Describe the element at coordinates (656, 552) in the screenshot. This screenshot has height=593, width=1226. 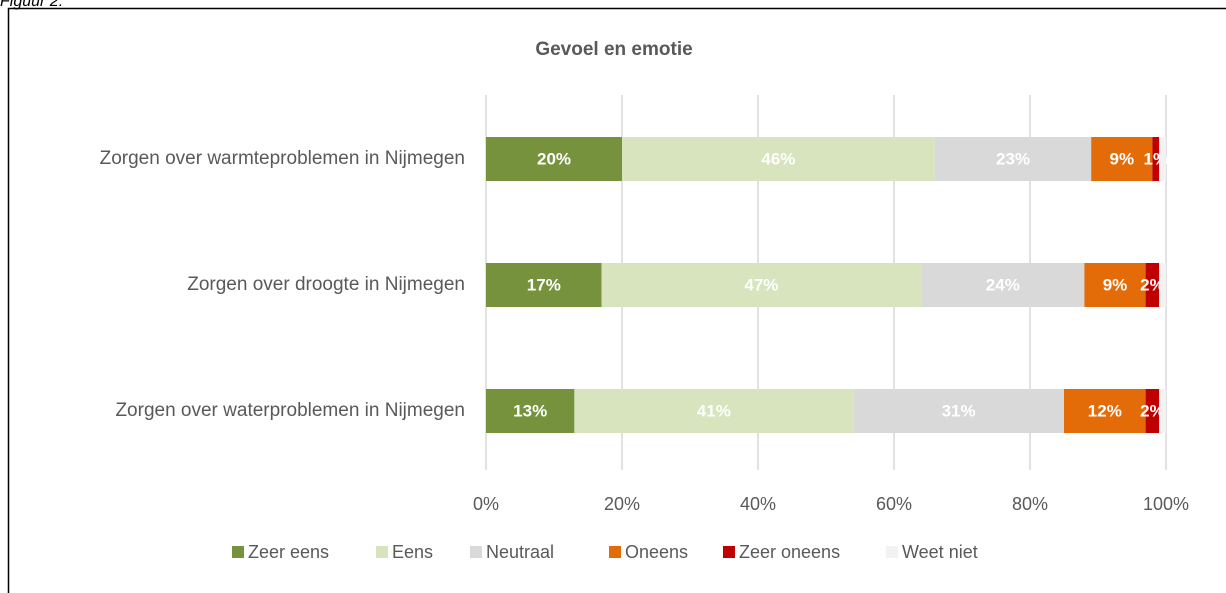
I see `legend-label: Oneens` at that location.